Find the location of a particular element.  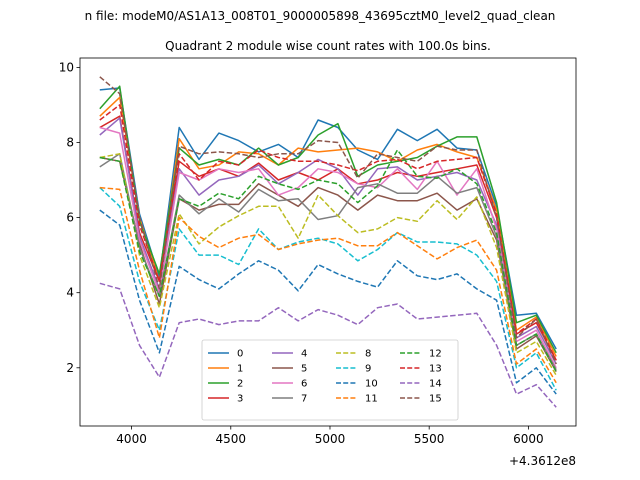

y-tick-label-2: 2 is located at coordinates (70, 368).